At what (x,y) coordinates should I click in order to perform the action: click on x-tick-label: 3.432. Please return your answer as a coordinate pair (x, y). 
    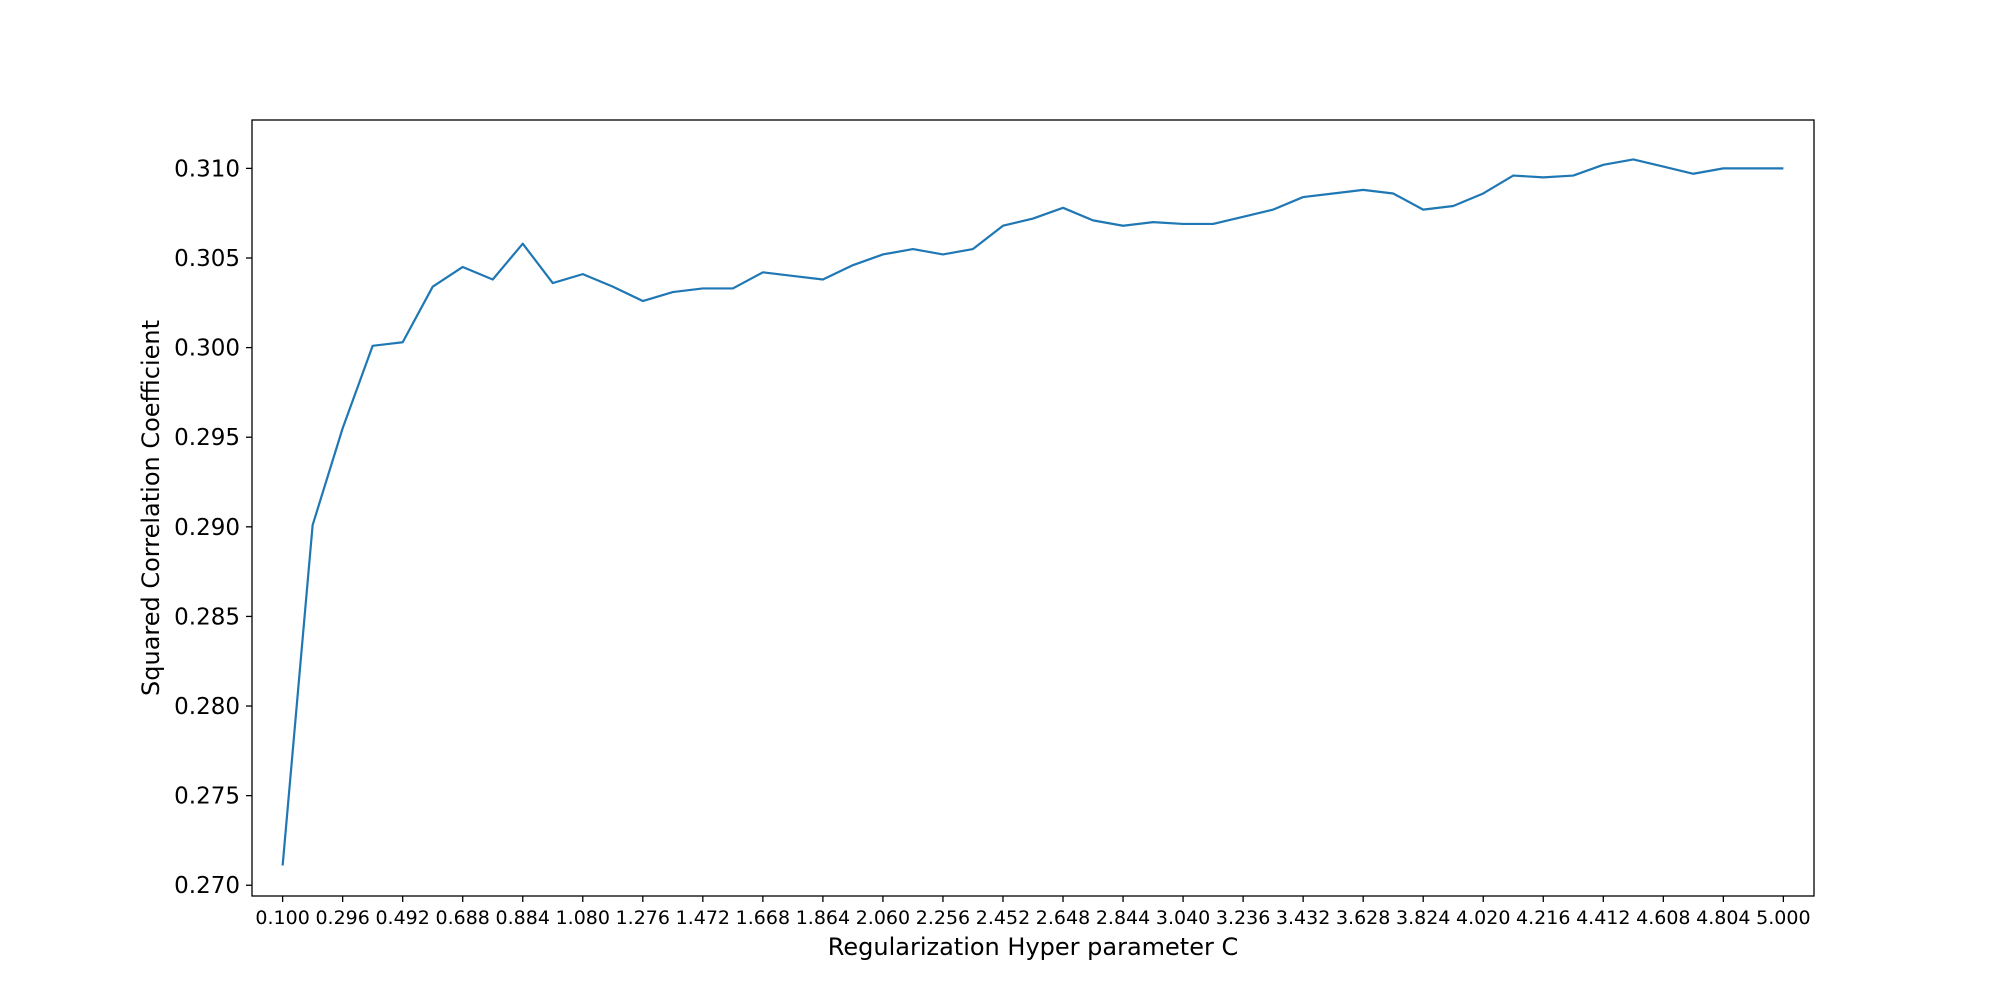
    Looking at the image, I should click on (1303, 918).